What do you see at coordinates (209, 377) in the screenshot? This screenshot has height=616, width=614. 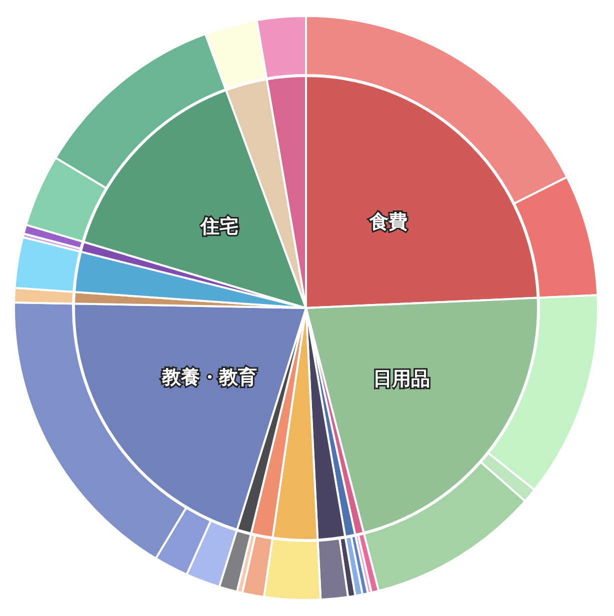 I see `slice-label: 教養・教育` at bounding box center [209, 377].